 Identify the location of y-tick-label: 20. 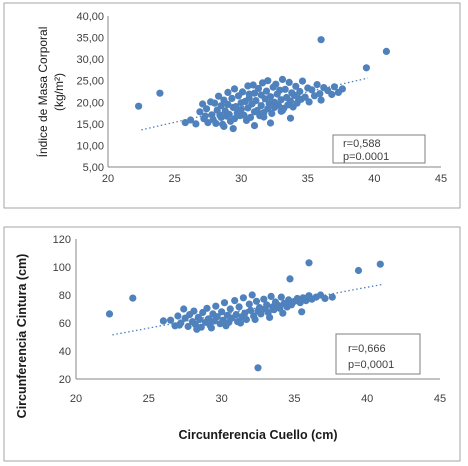
(65, 380).